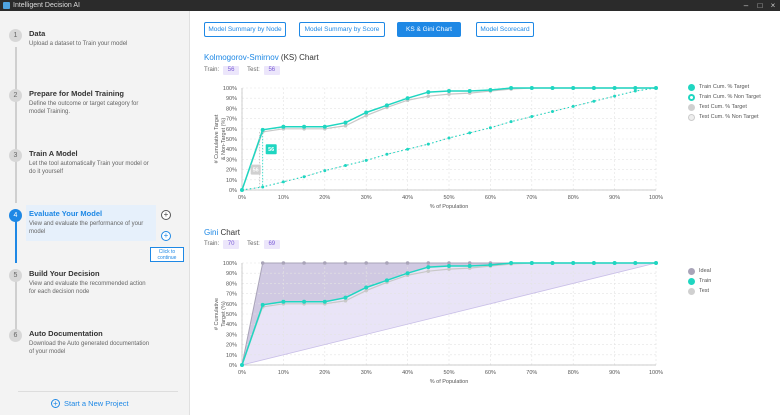 The width and height of the screenshot is (780, 415). Describe the element at coordinates (167, 254) in the screenshot. I see `continue-tooltip: Click to continue` at that location.